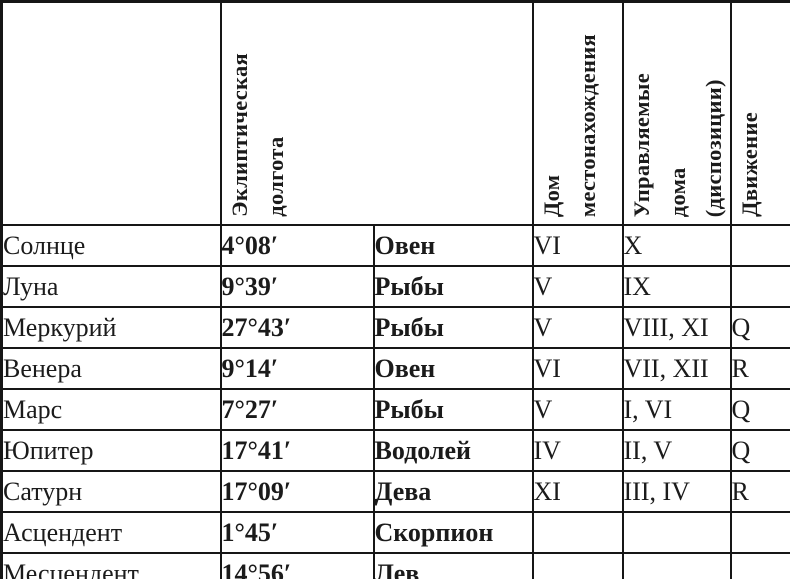 This screenshot has height=579, width=790. What do you see at coordinates (453, 491) in the screenshot?
I see `zodiac-sign-cell: Дева` at bounding box center [453, 491].